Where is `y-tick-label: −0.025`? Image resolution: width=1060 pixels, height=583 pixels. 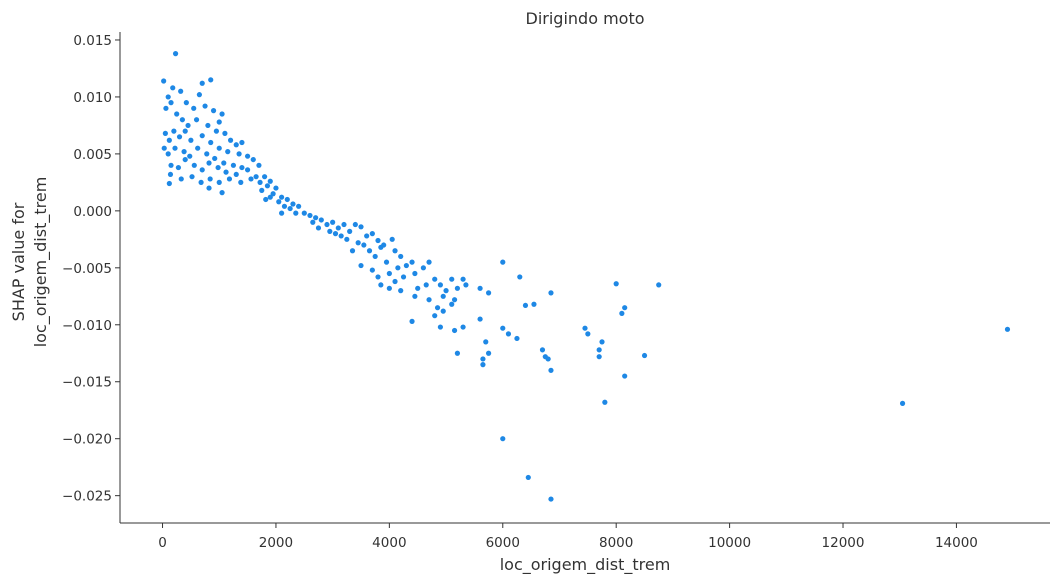 y-tick-label: −0.025 is located at coordinates (87, 497).